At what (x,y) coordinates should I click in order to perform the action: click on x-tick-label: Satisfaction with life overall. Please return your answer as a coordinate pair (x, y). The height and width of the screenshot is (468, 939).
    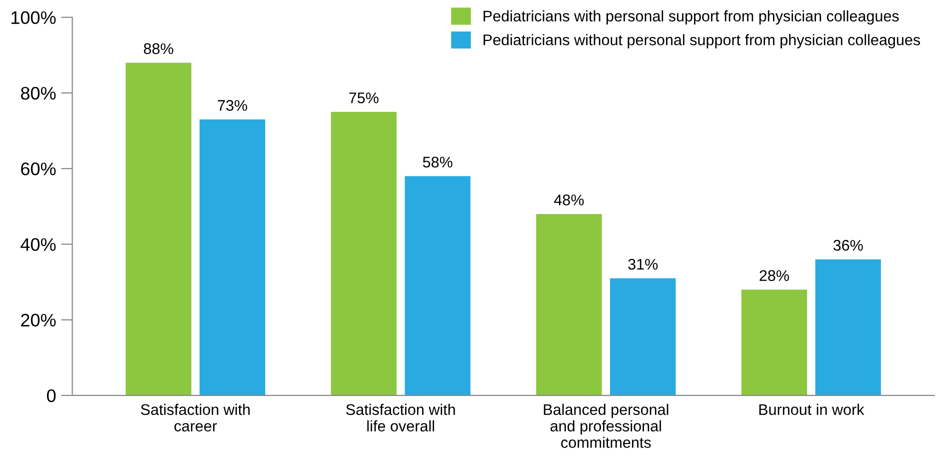
    Looking at the image, I should click on (400, 418).